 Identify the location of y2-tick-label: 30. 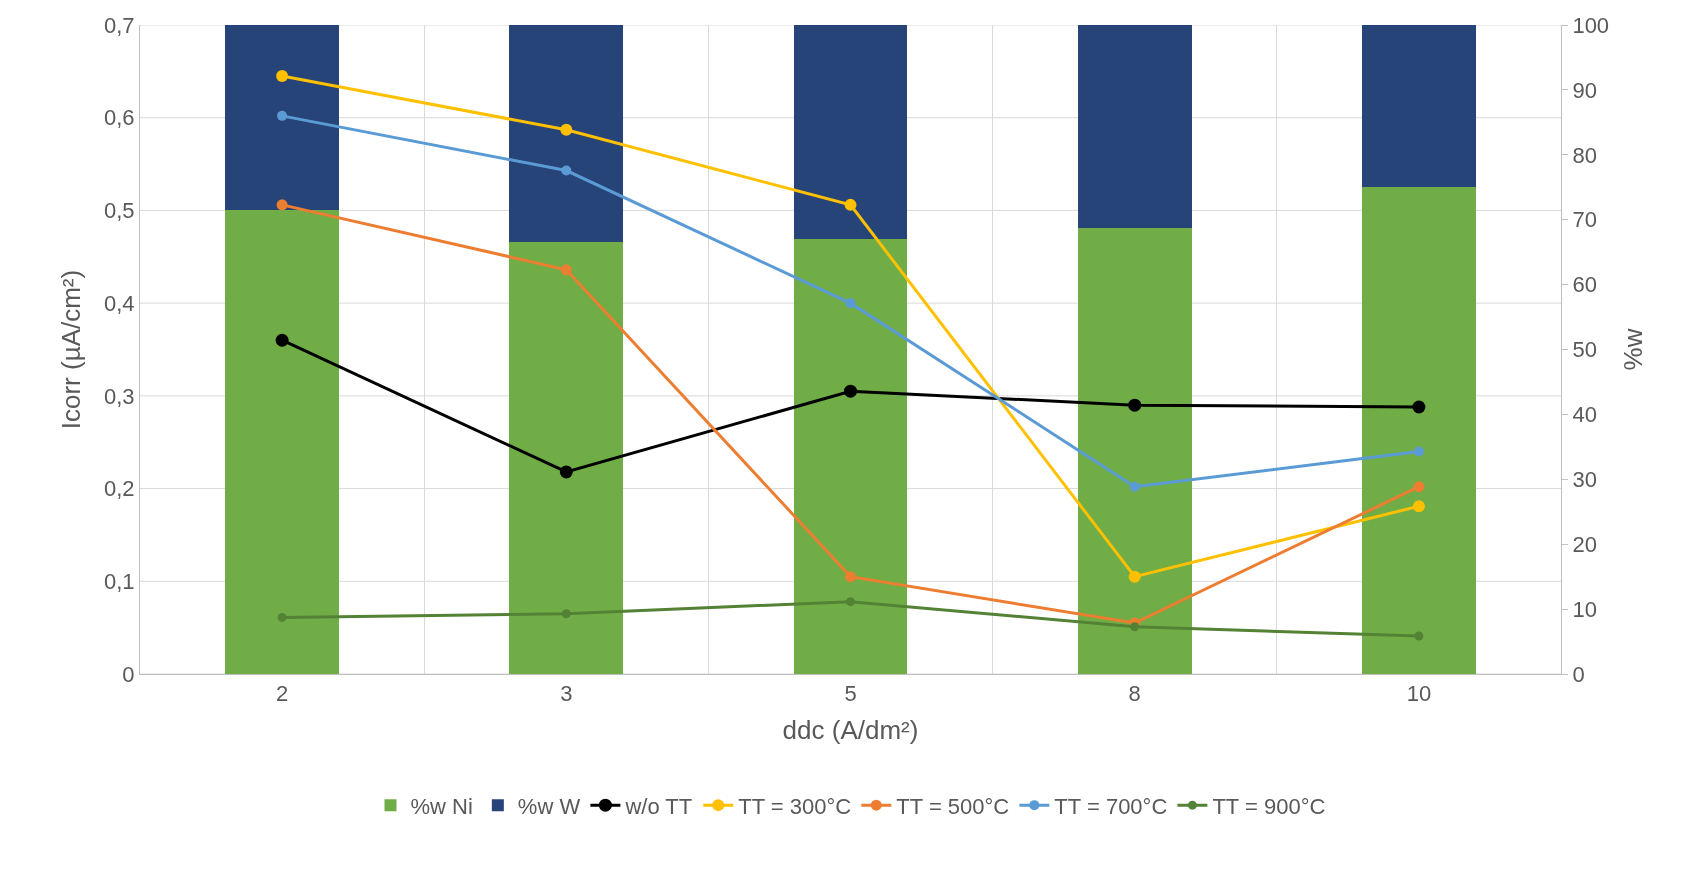
(1584, 479).